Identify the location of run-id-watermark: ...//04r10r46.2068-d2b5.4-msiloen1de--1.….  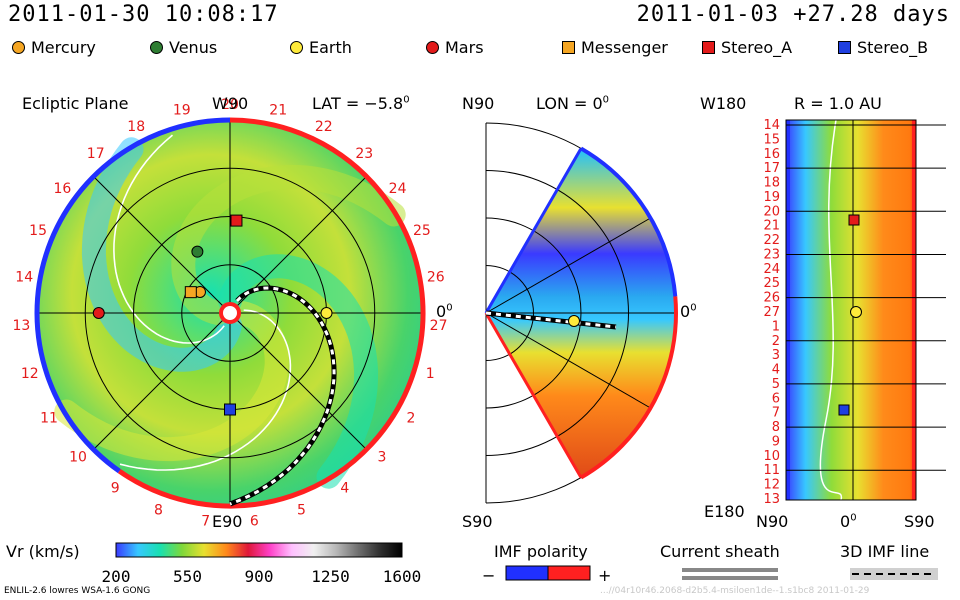
(735, 591).